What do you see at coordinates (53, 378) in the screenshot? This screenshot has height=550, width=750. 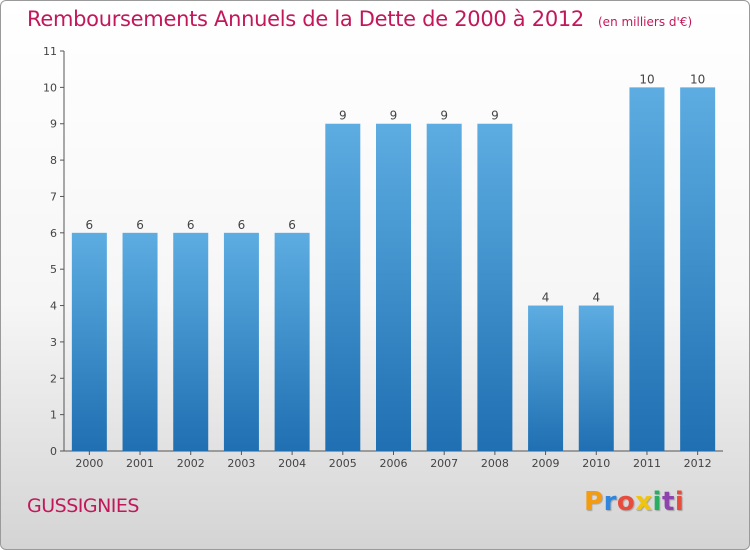 I see `y-tick-label: 2` at bounding box center [53, 378].